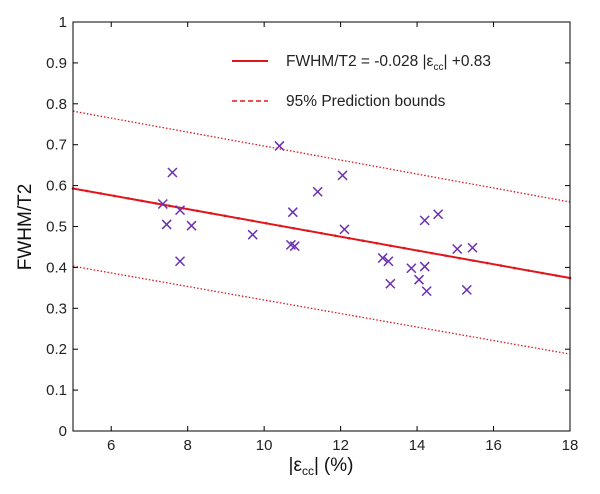 The height and width of the screenshot is (494, 600). What do you see at coordinates (63, 431) in the screenshot?
I see `y-tick-label: 0` at bounding box center [63, 431].